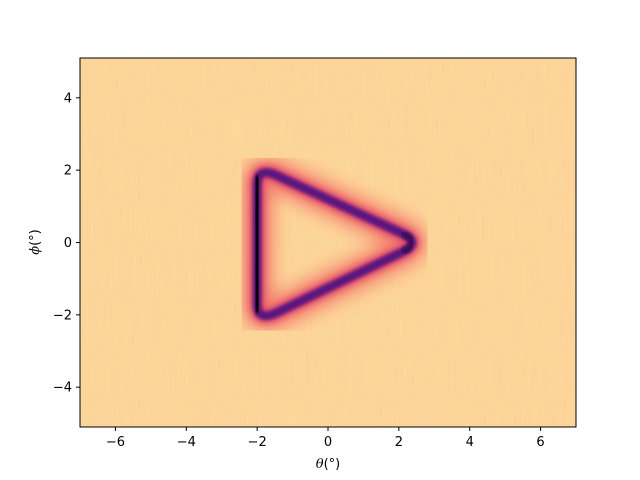 This screenshot has height=480, width=640. I want to click on y-tick-label: 0, so click(68, 243).